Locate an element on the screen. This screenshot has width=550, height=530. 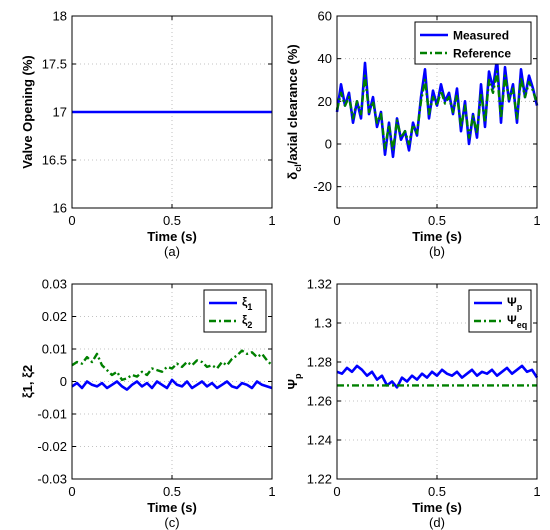
y-tick-label: 1.26 is located at coordinates (319, 401).